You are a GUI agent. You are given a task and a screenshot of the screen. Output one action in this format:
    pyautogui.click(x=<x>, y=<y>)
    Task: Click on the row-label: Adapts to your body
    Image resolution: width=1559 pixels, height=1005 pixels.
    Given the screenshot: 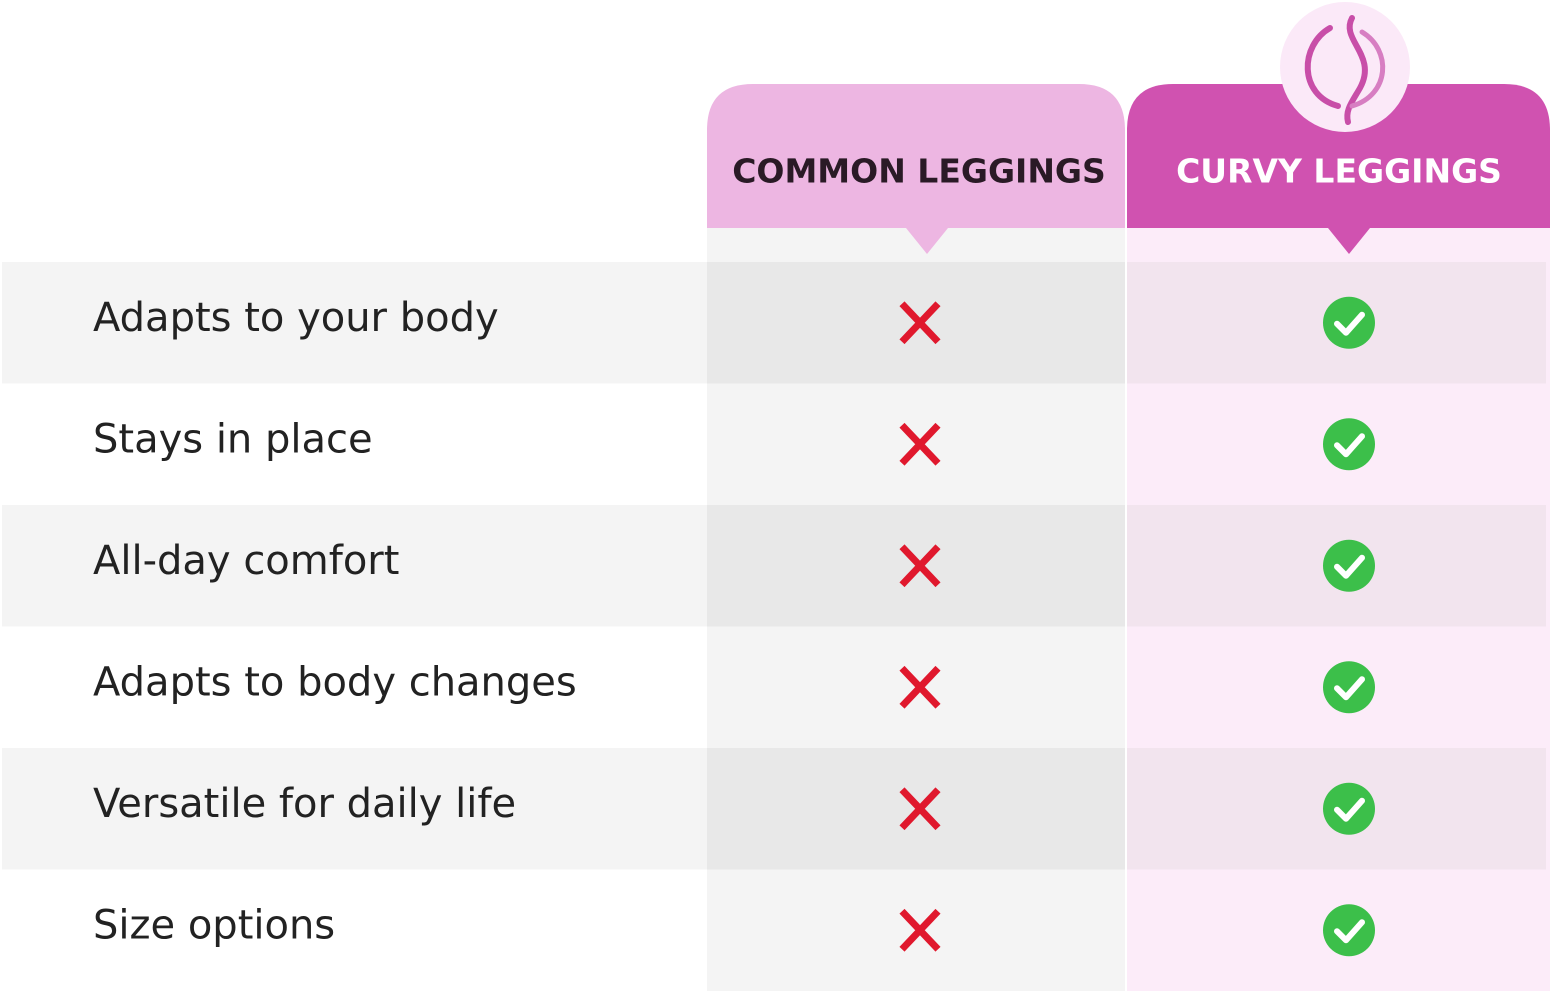 What is the action you would take?
    pyautogui.click(x=296, y=318)
    